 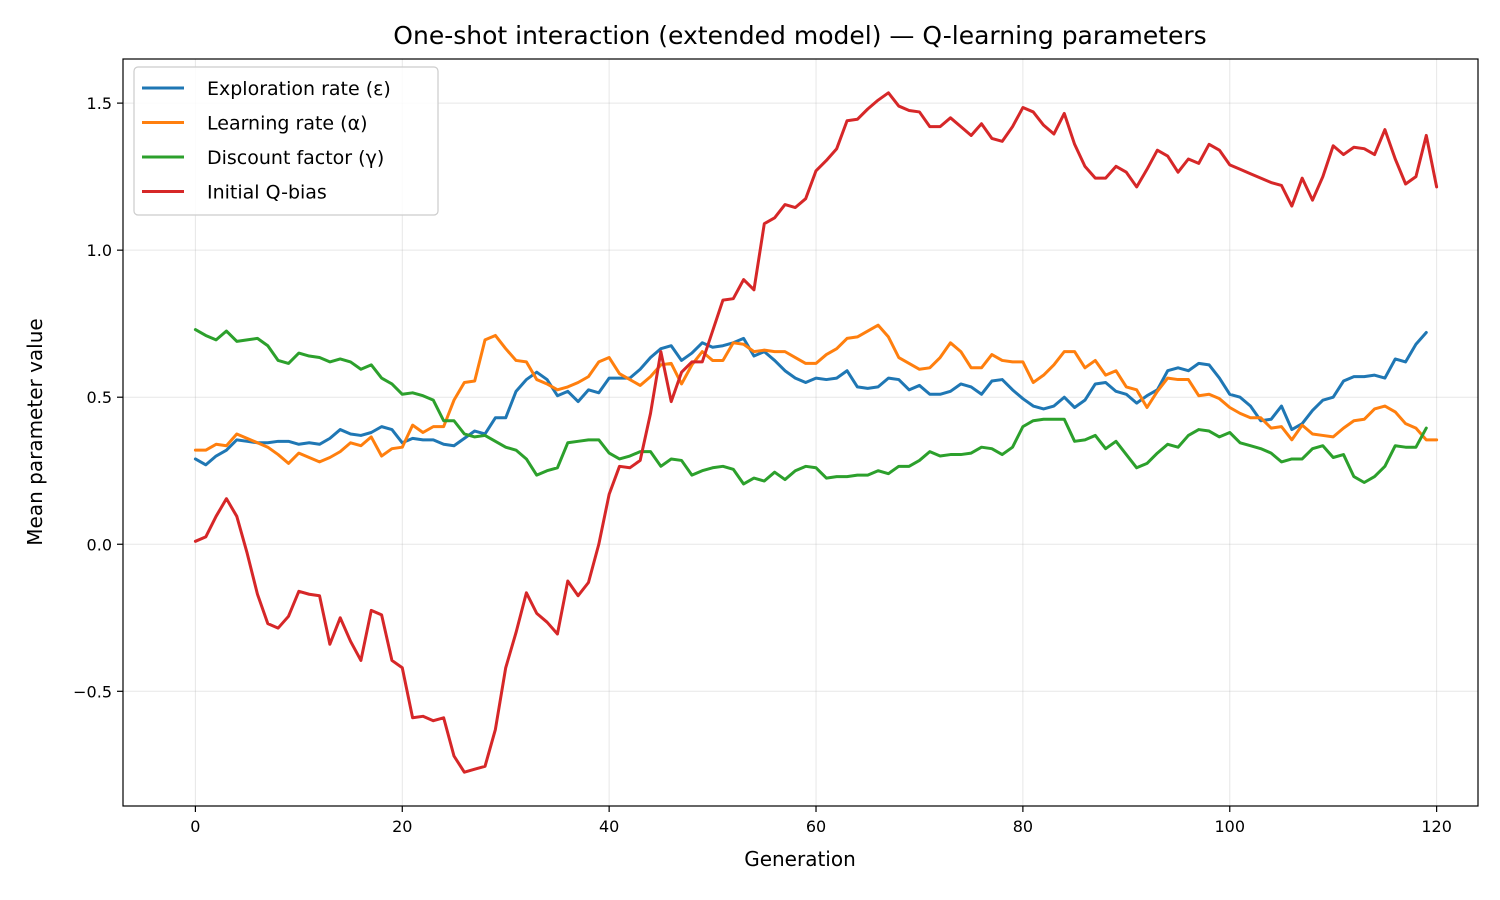 What do you see at coordinates (402, 826) in the screenshot?
I see `x-tick-label: 20` at bounding box center [402, 826].